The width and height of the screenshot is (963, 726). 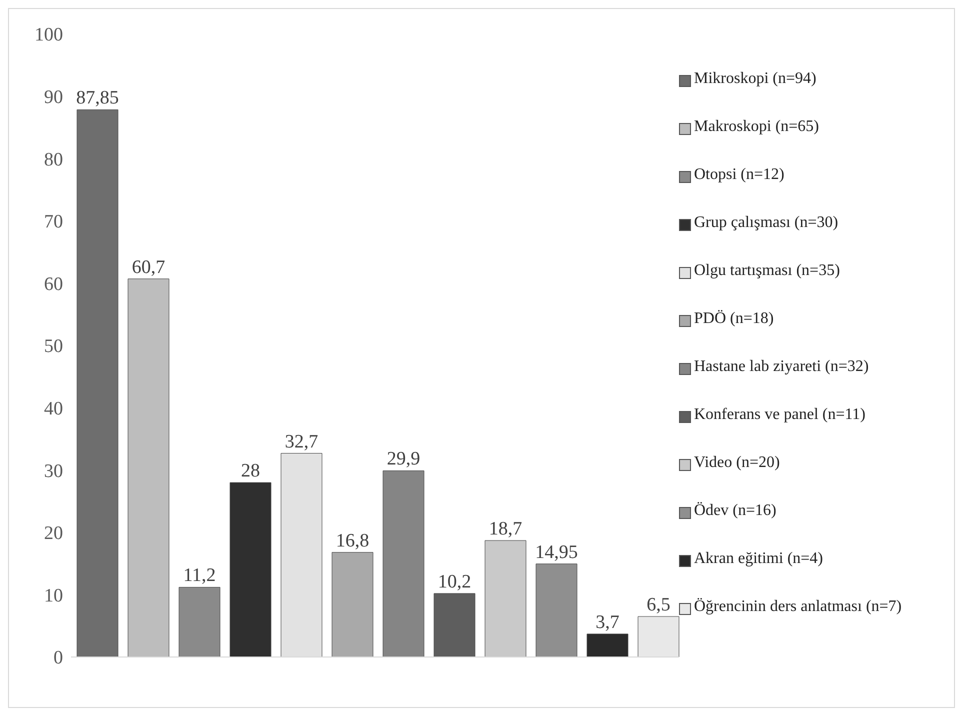 I want to click on data-label: 3,7, so click(x=608, y=622).